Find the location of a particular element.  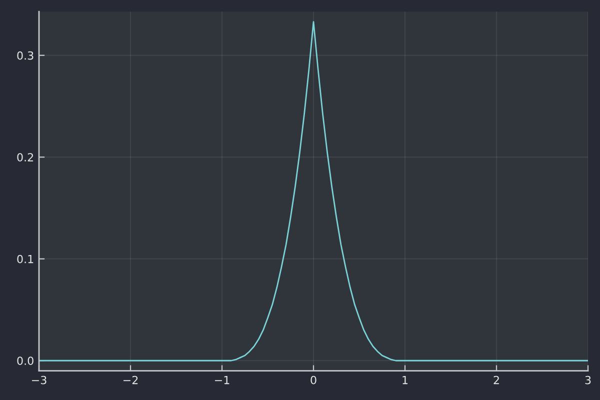

x-tick-label: 0 is located at coordinates (313, 380).